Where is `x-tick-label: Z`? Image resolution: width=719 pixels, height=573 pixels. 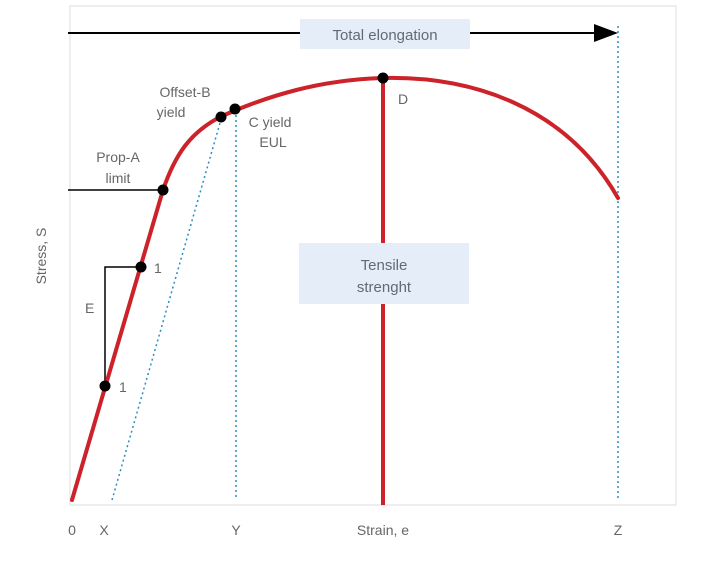
x-tick-label: Z is located at coordinates (618, 530).